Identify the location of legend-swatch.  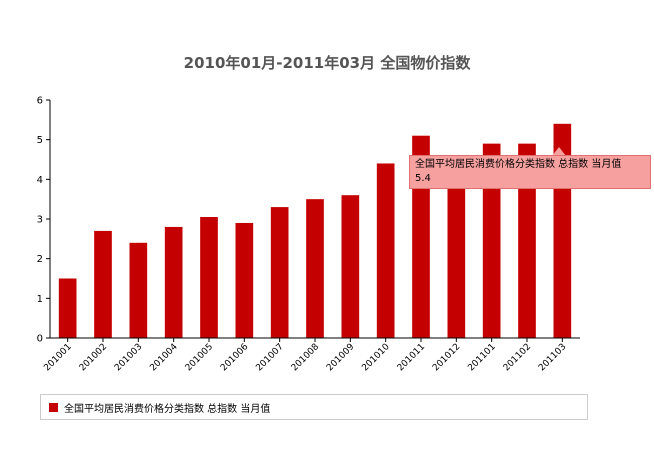
(53, 407).